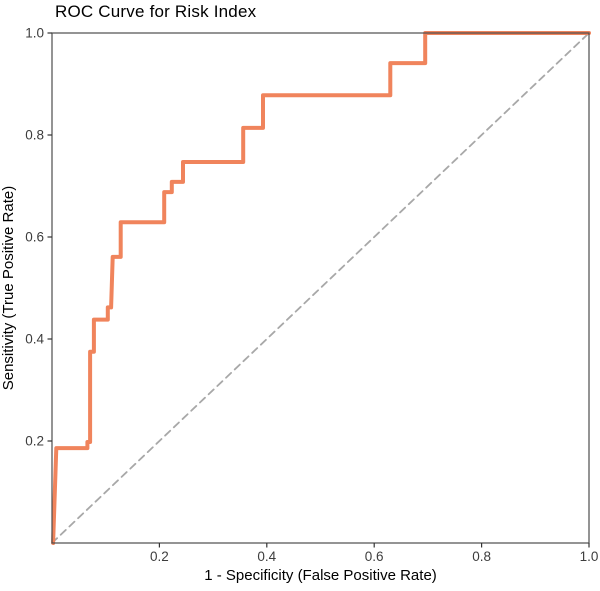 The image size is (600, 591). What do you see at coordinates (8, 288) in the screenshot?
I see `y-axis-title: Sensitivity (True Positive Rate)` at bounding box center [8, 288].